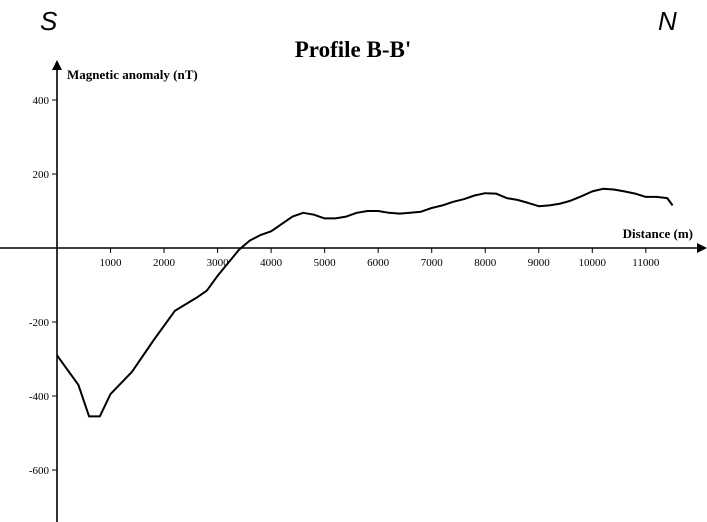 Image resolution: width=707 pixels, height=522 pixels. Describe the element at coordinates (667, 21) in the screenshot. I see `north-label: N` at that location.